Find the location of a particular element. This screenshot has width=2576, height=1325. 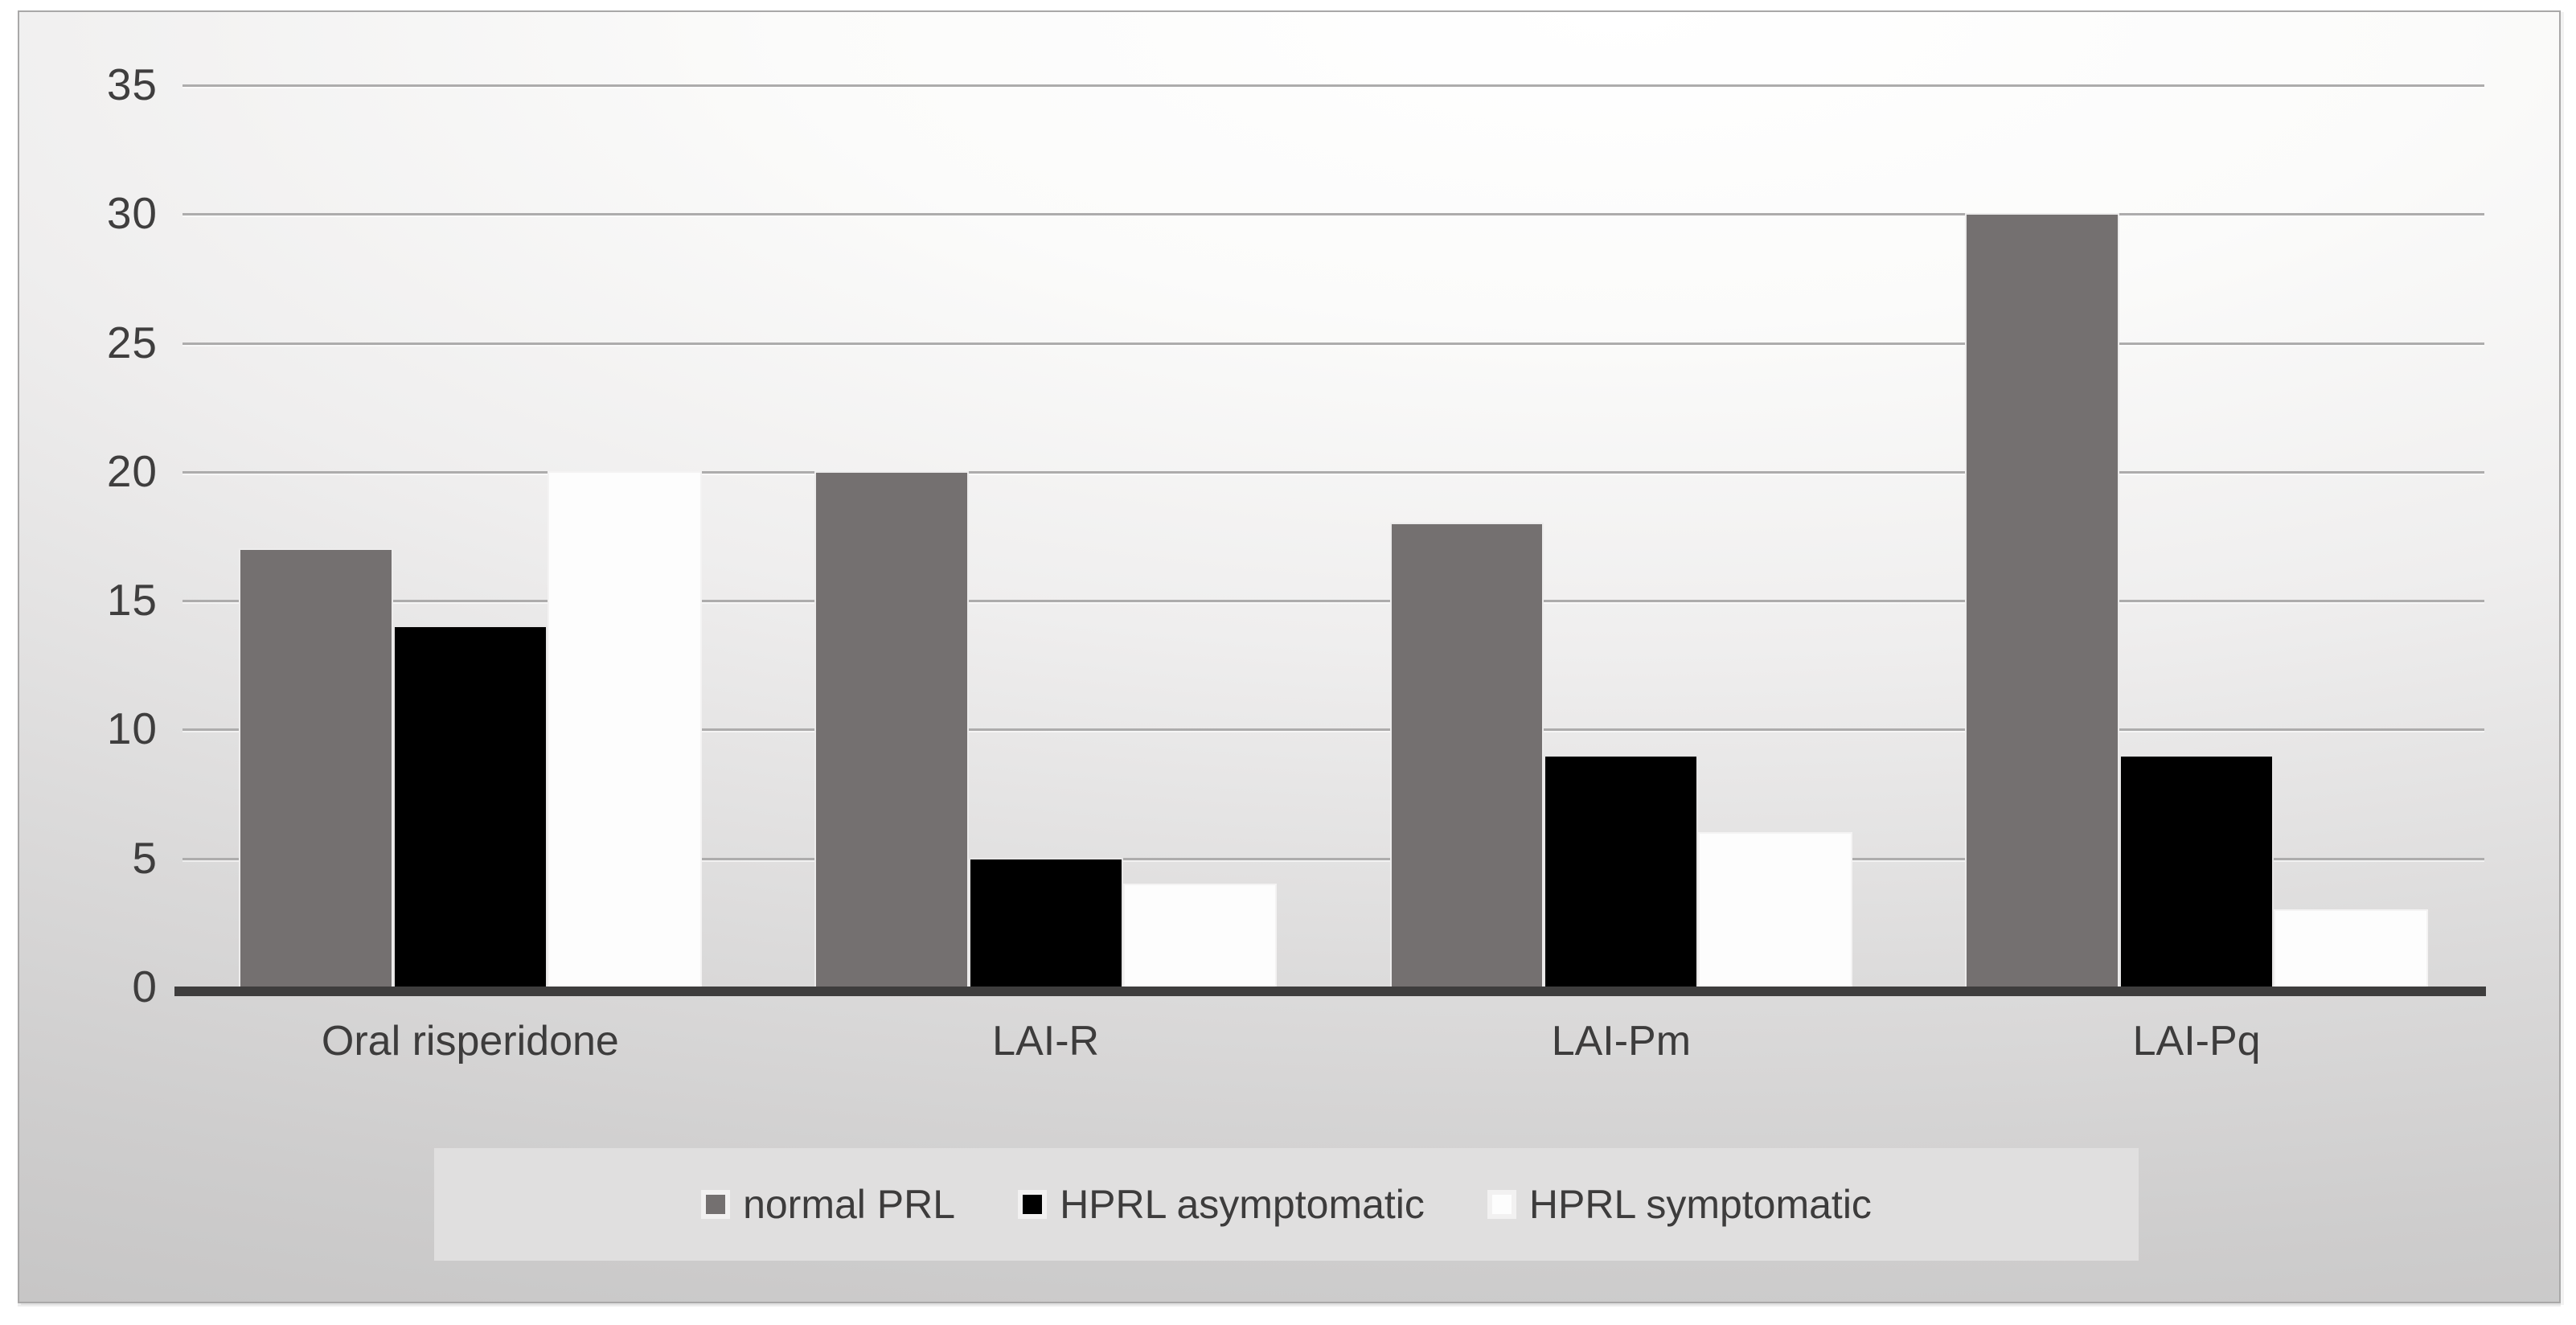

x-tick-label-oral-risperidone: Oral risperidone is located at coordinates (470, 1041).